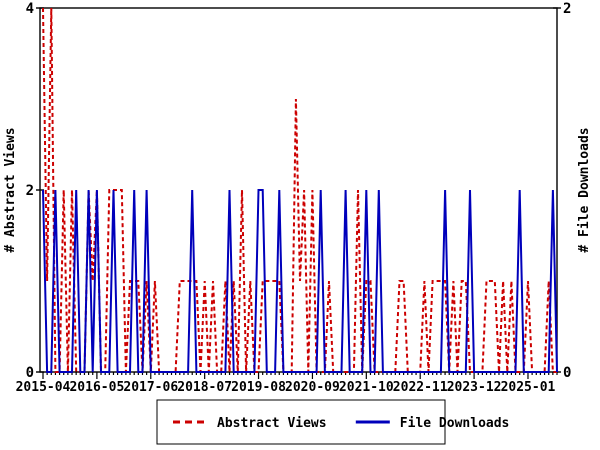  I want to click on left-axis-title: # Abstract Views, so click(10, 189).